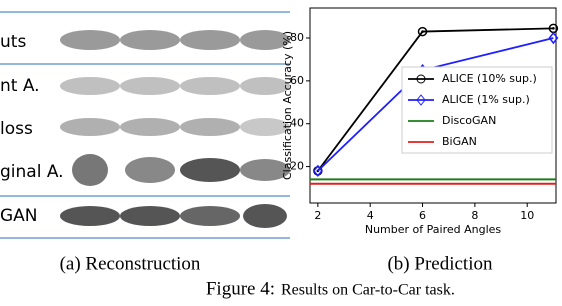  What do you see at coordinates (527, 215) in the screenshot?
I see `x-tick-label: 10` at bounding box center [527, 215].